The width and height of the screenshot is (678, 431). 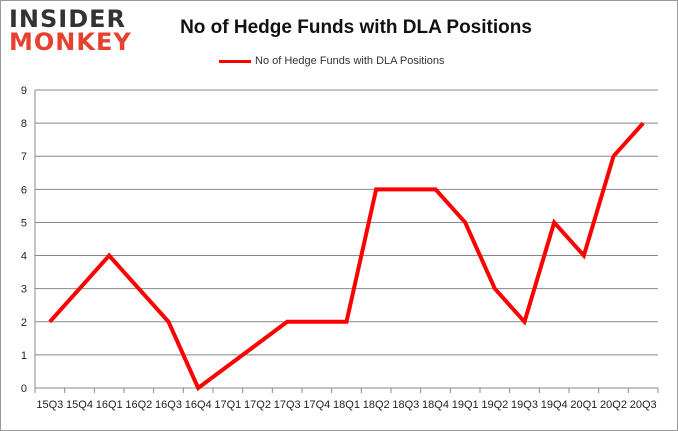 What do you see at coordinates (257, 405) in the screenshot?
I see `x-tick-label: 17Q2` at bounding box center [257, 405].